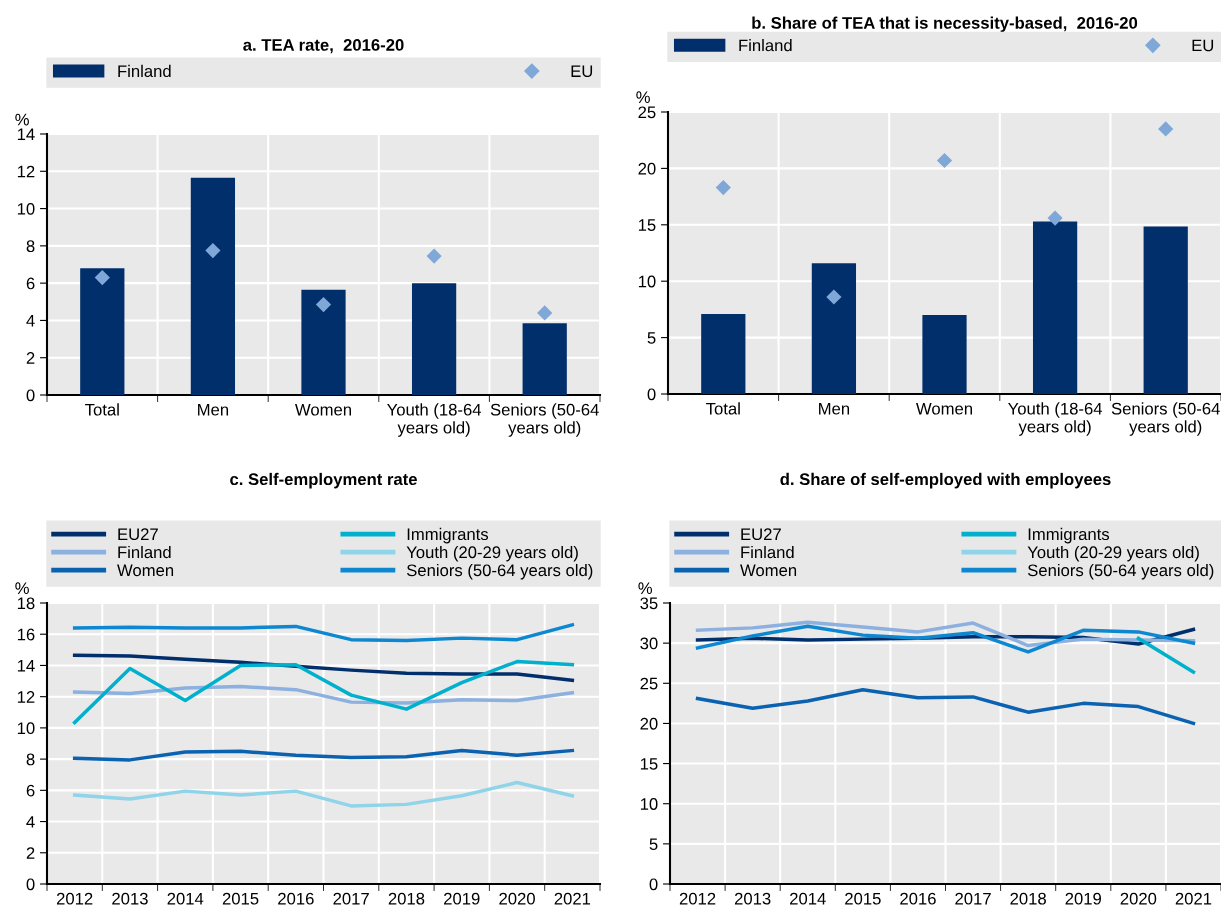 The height and width of the screenshot is (907, 1221). What do you see at coordinates (1120, 571) in the screenshot?
I see `legend-label: Seniors (50-64 years old)` at bounding box center [1120, 571].